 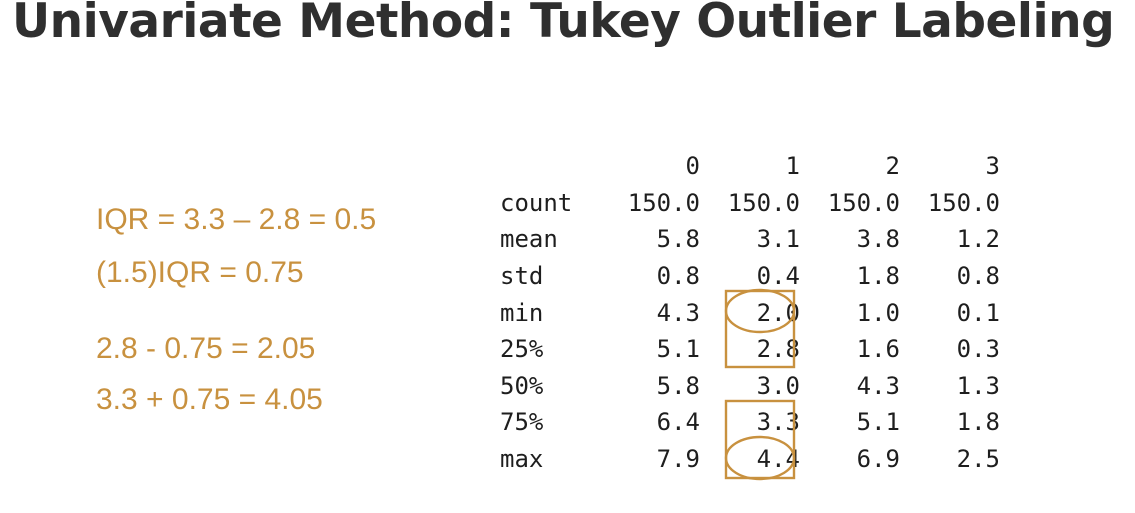 What do you see at coordinates (778, 459) in the screenshot?
I see `table-cell: 4.4` at bounding box center [778, 459].